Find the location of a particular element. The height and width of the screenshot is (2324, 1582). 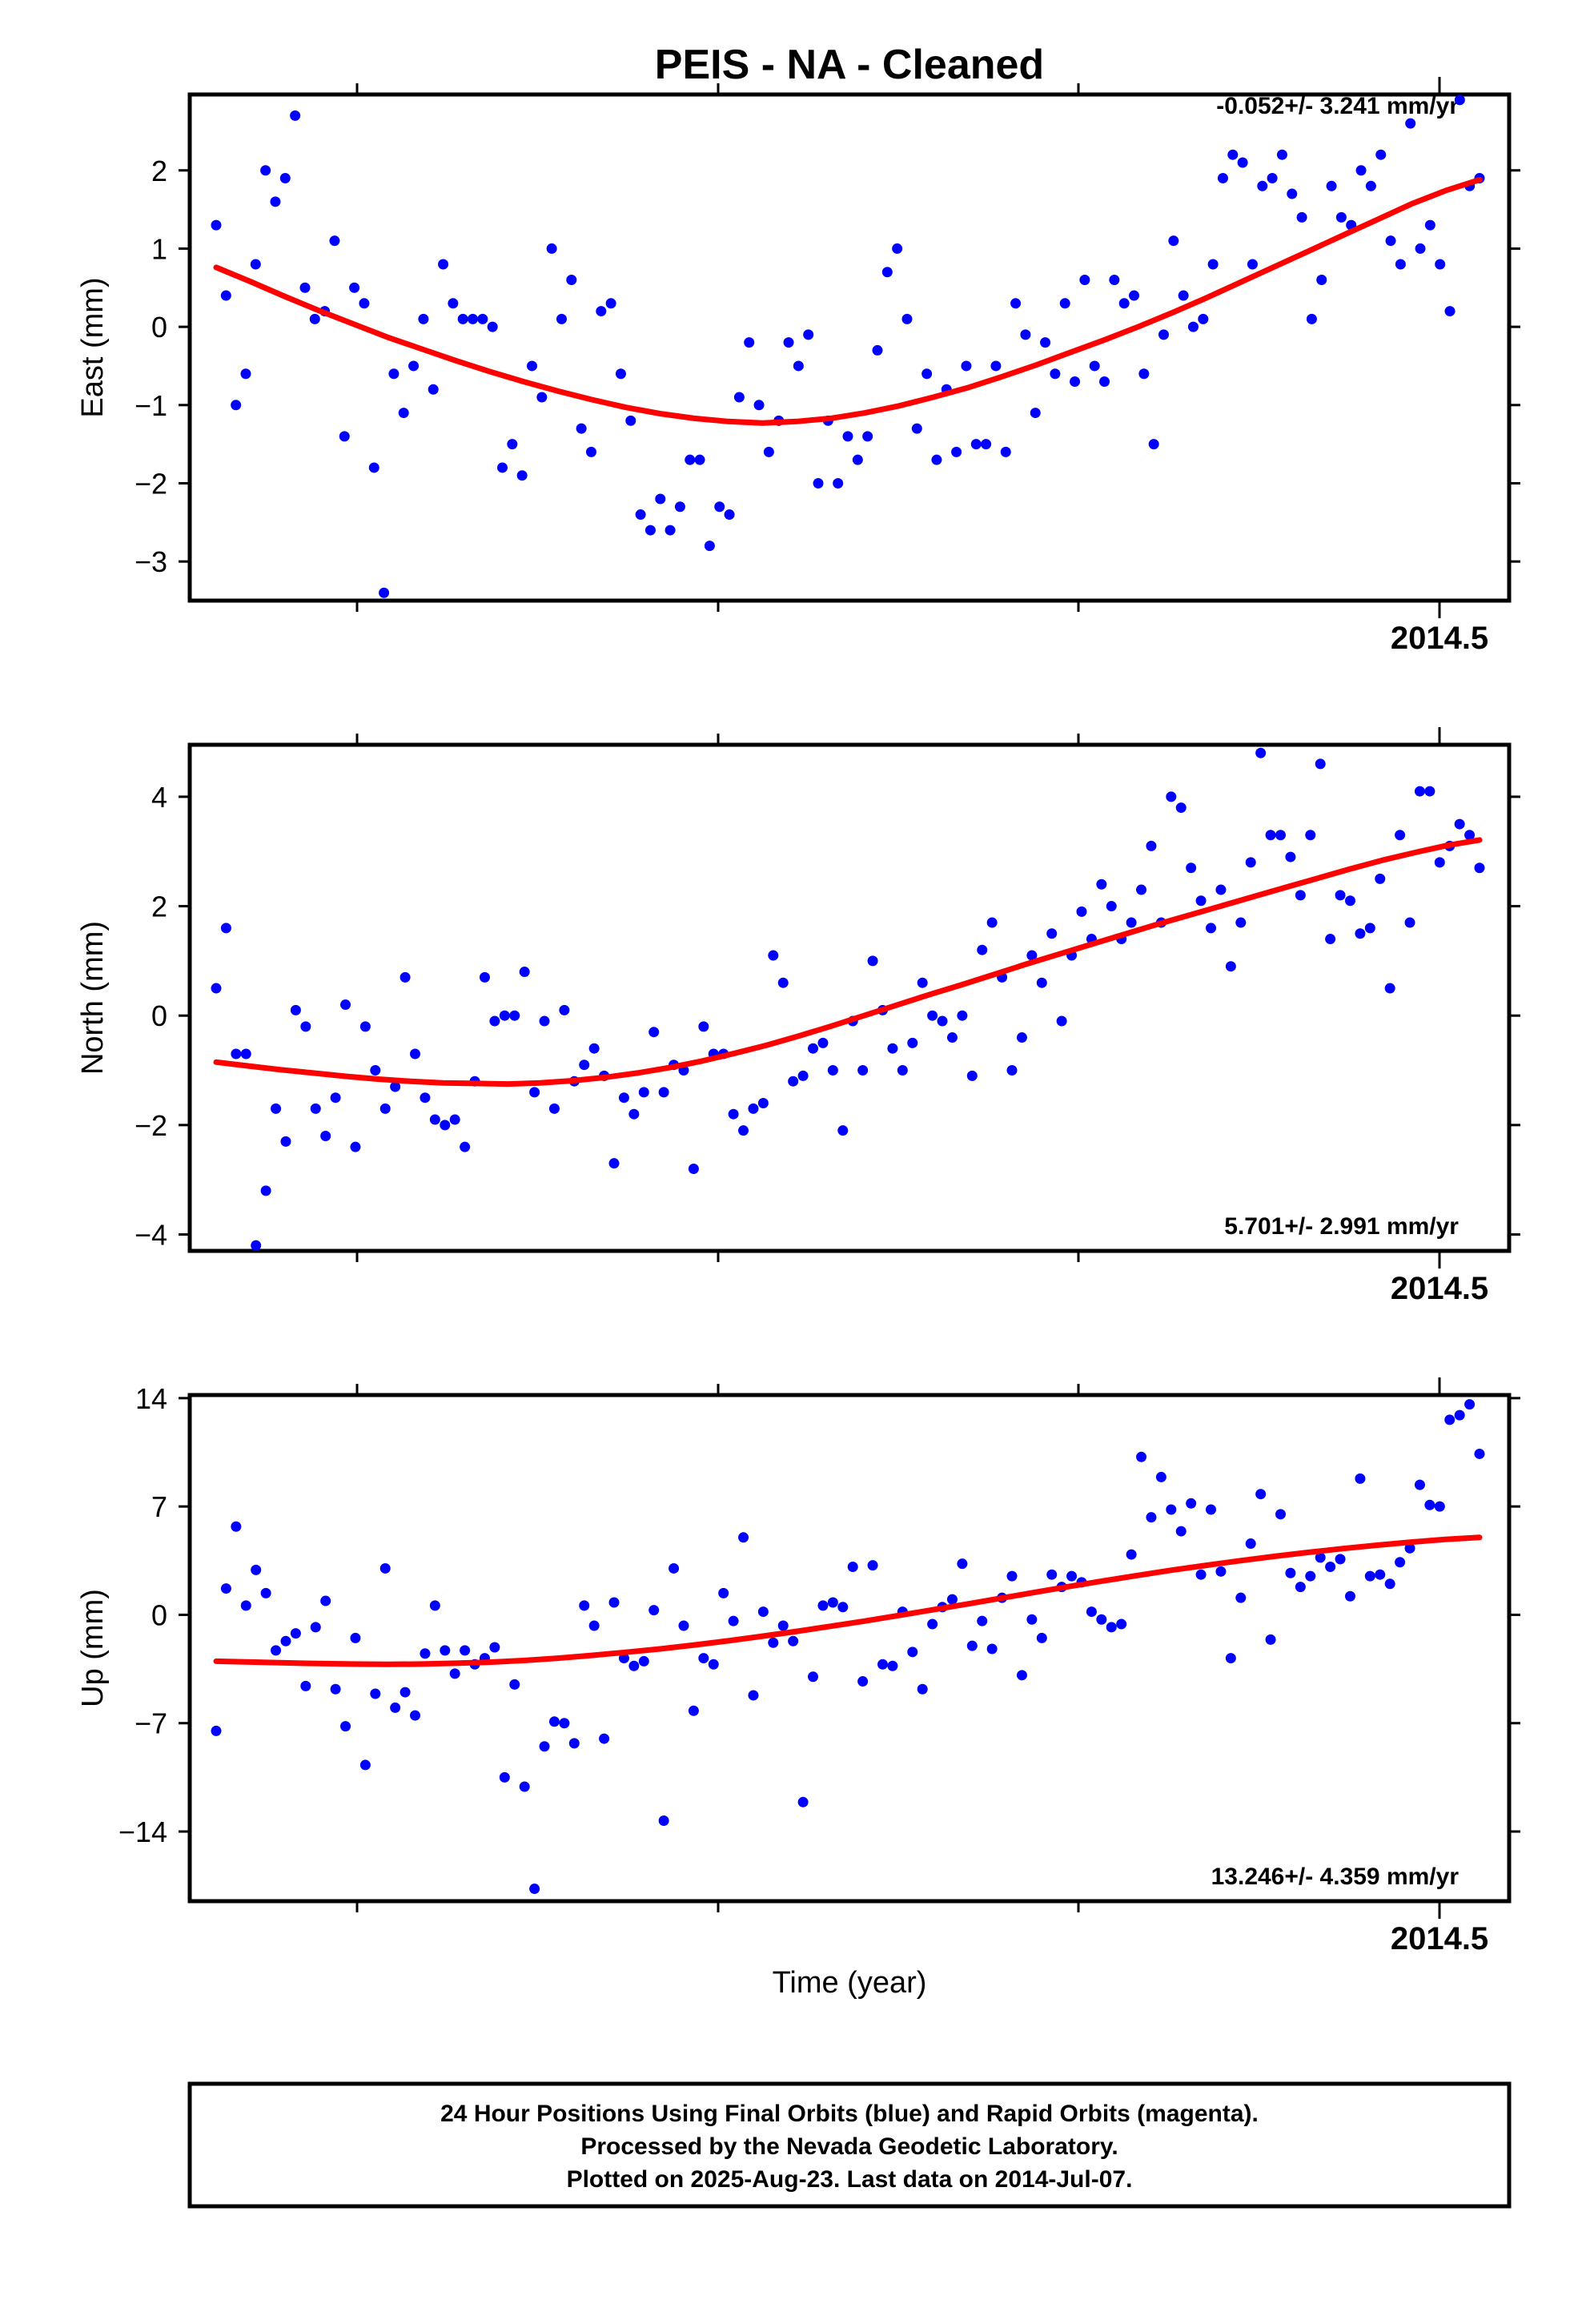

y-tick-label: −1 is located at coordinates (151, 405).